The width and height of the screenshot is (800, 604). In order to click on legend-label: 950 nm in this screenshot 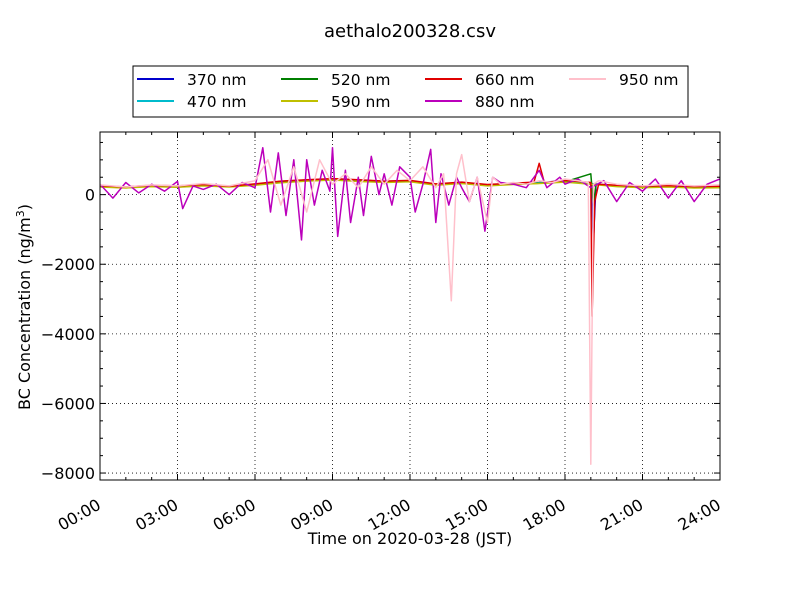, I will do `click(648, 80)`.